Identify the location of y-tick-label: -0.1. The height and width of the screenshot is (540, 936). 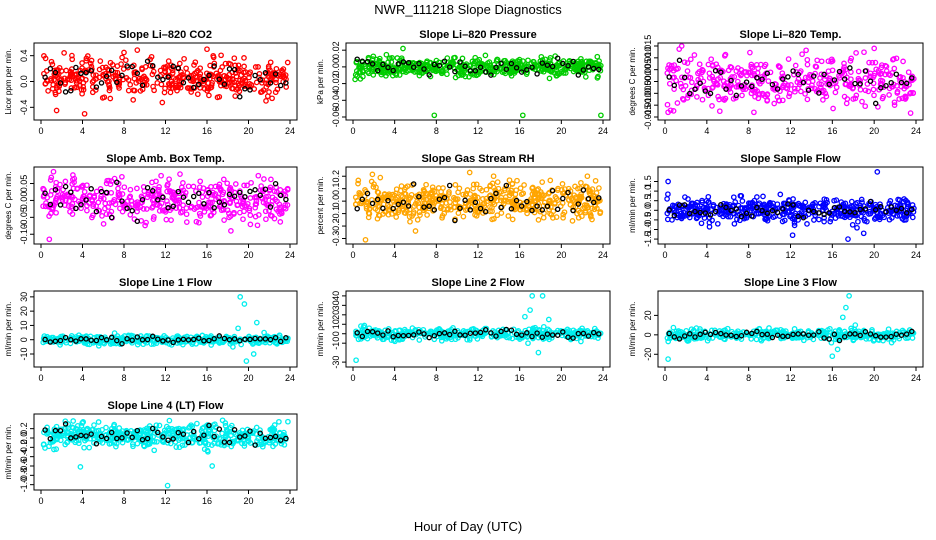
(336, 214).